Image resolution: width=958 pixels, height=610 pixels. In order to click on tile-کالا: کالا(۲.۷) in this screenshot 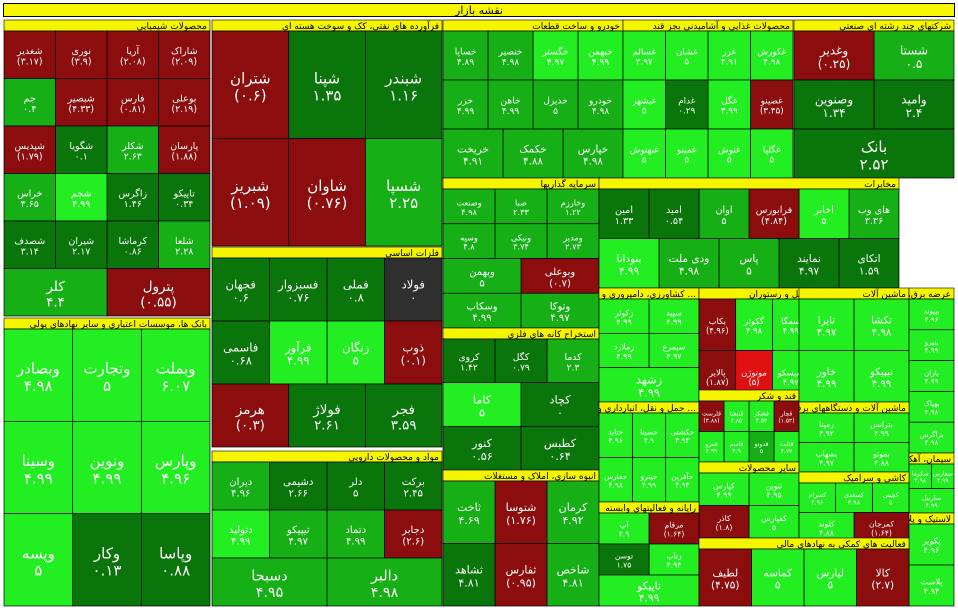, I will do `click(883, 577)`.